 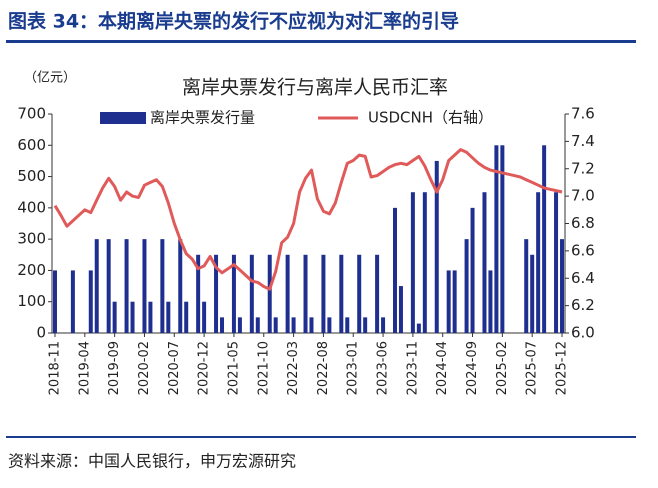 I want to click on x-tick-label: 2021-10, so click(x=263, y=368).